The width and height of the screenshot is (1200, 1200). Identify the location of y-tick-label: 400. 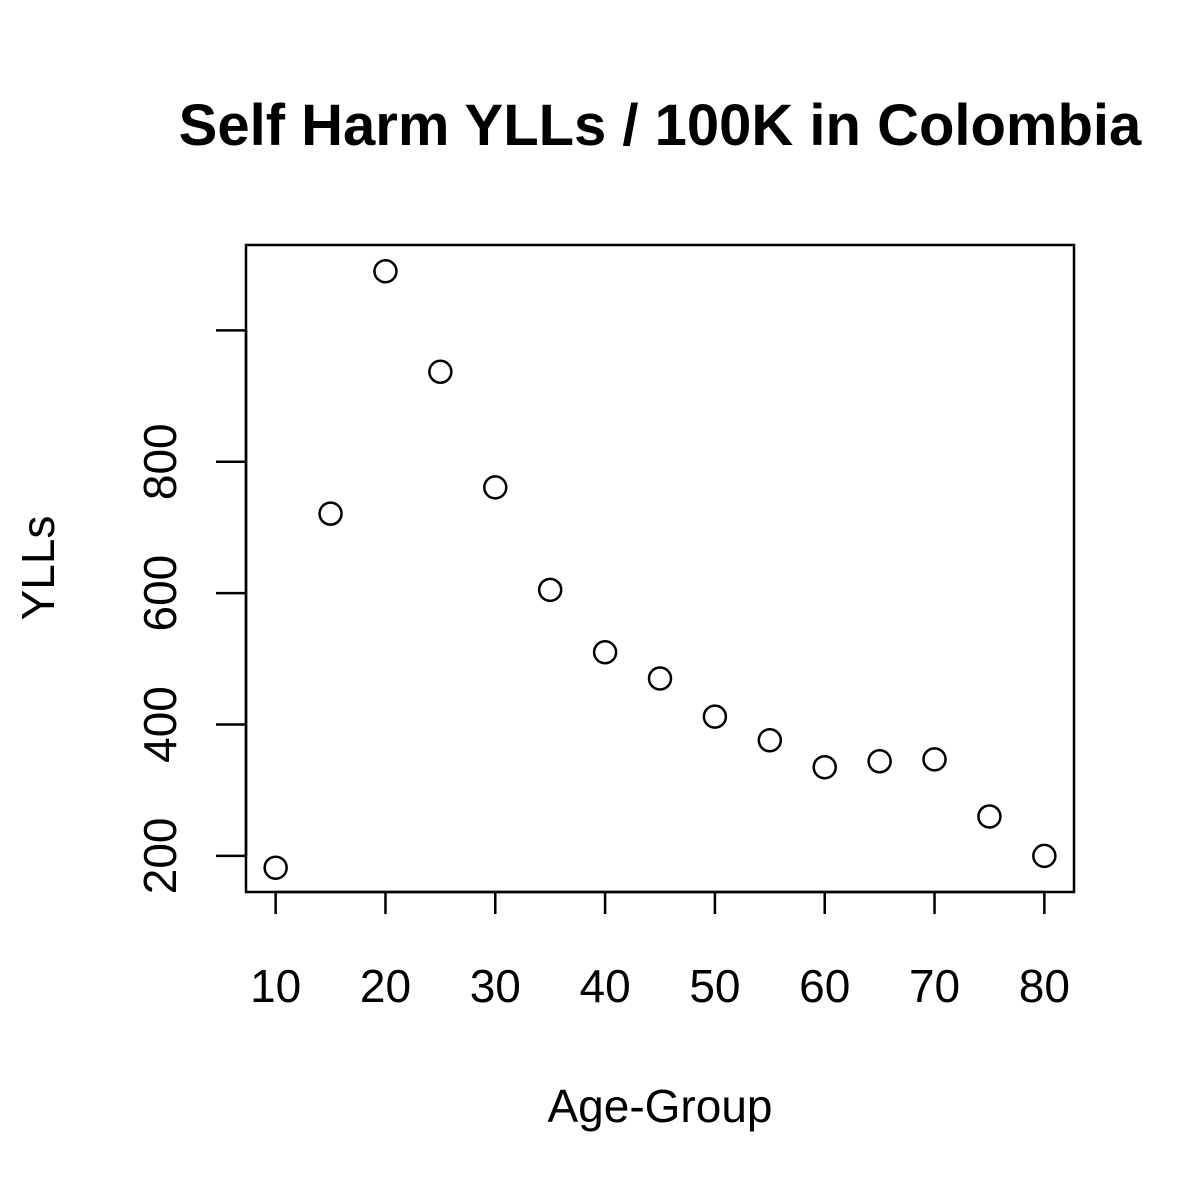
(160, 724).